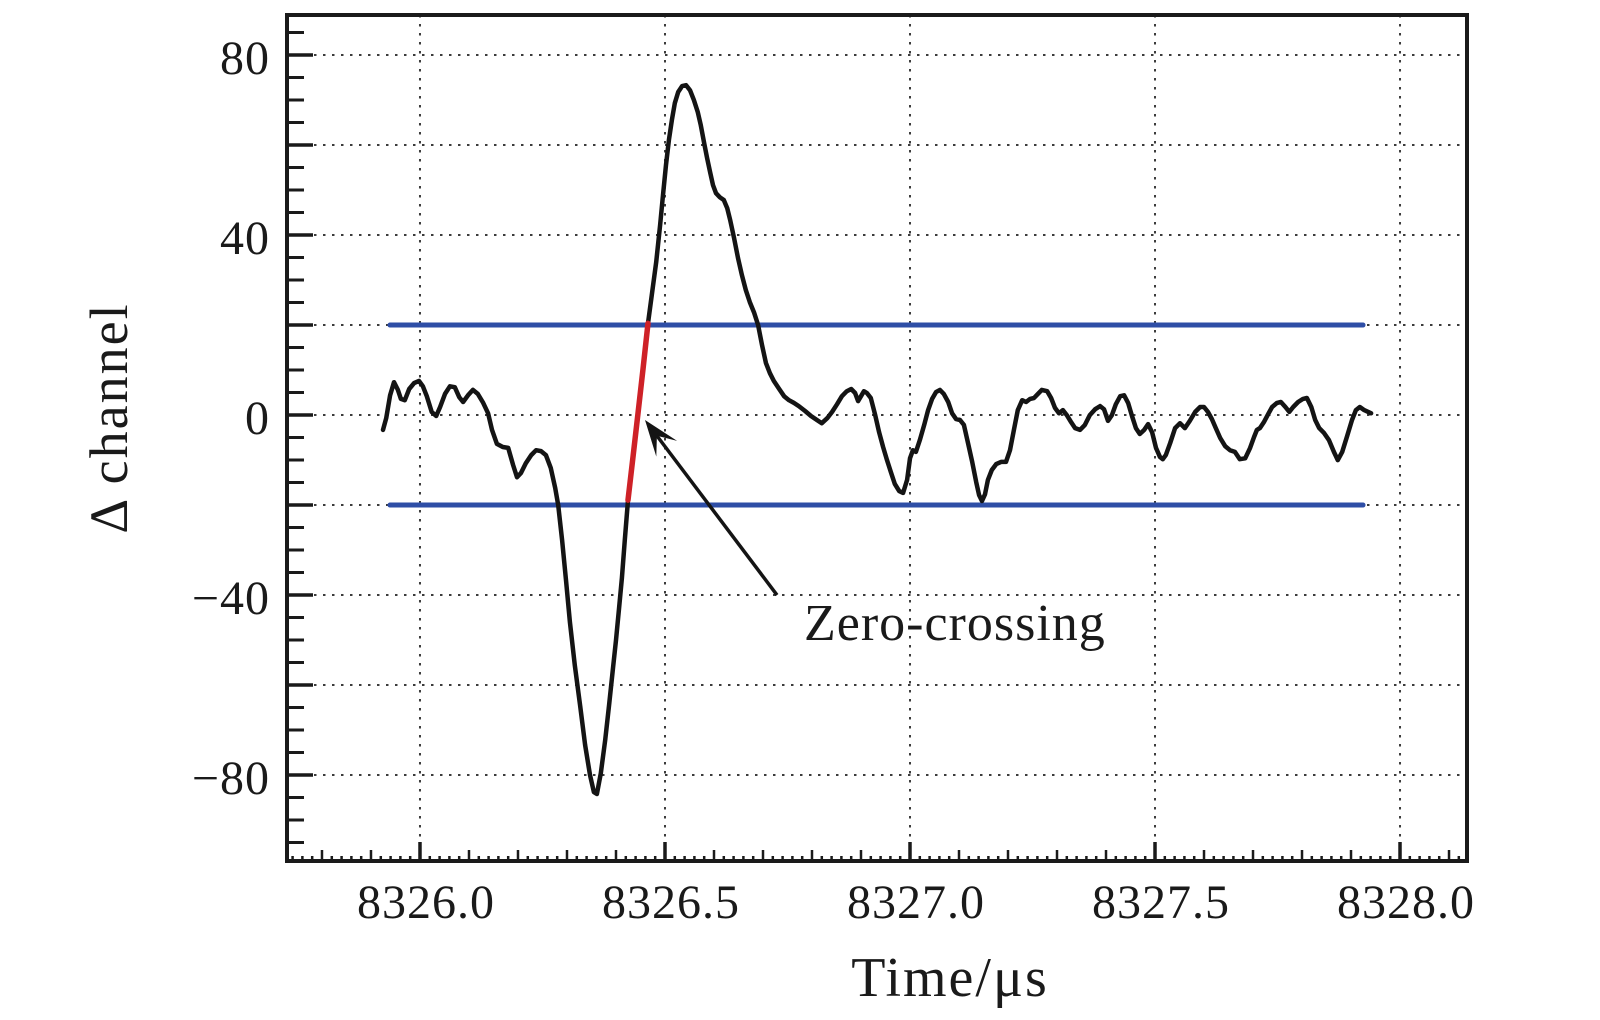 The height and width of the screenshot is (1020, 1600). Describe the element at coordinates (245, 238) in the screenshot. I see `y-tick-label: 40` at that location.